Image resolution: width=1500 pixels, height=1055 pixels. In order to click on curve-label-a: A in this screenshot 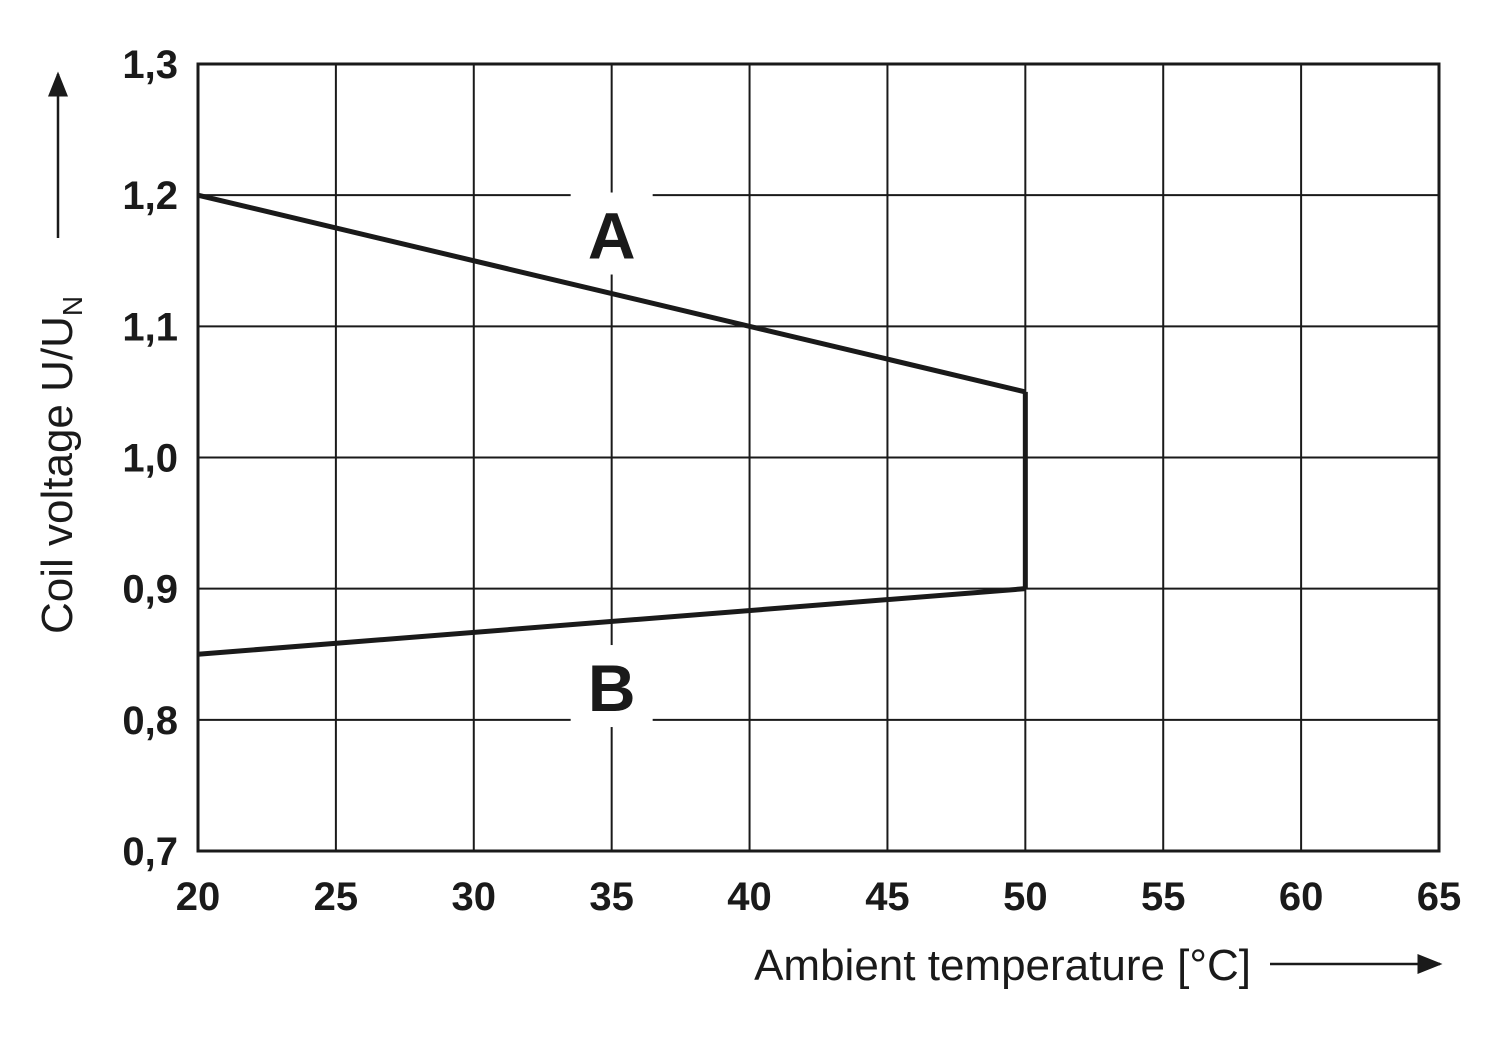, I will do `click(612, 236)`.